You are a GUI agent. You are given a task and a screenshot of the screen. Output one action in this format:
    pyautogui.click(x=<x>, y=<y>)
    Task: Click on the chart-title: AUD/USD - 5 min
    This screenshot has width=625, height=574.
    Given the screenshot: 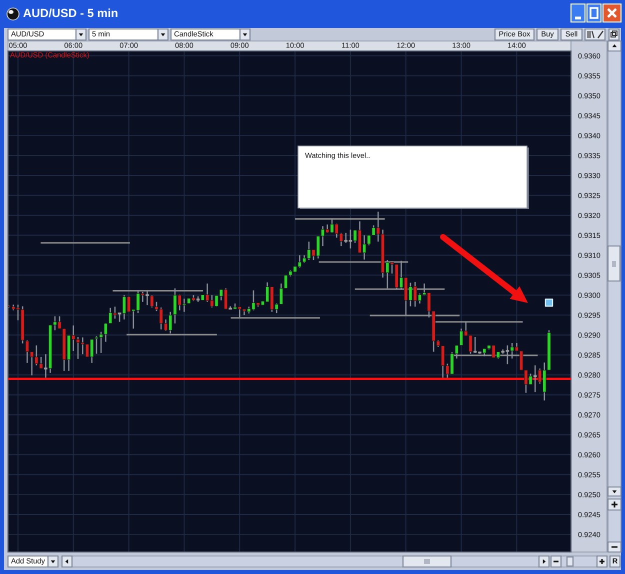 What is the action you would take?
    pyautogui.click(x=70, y=13)
    